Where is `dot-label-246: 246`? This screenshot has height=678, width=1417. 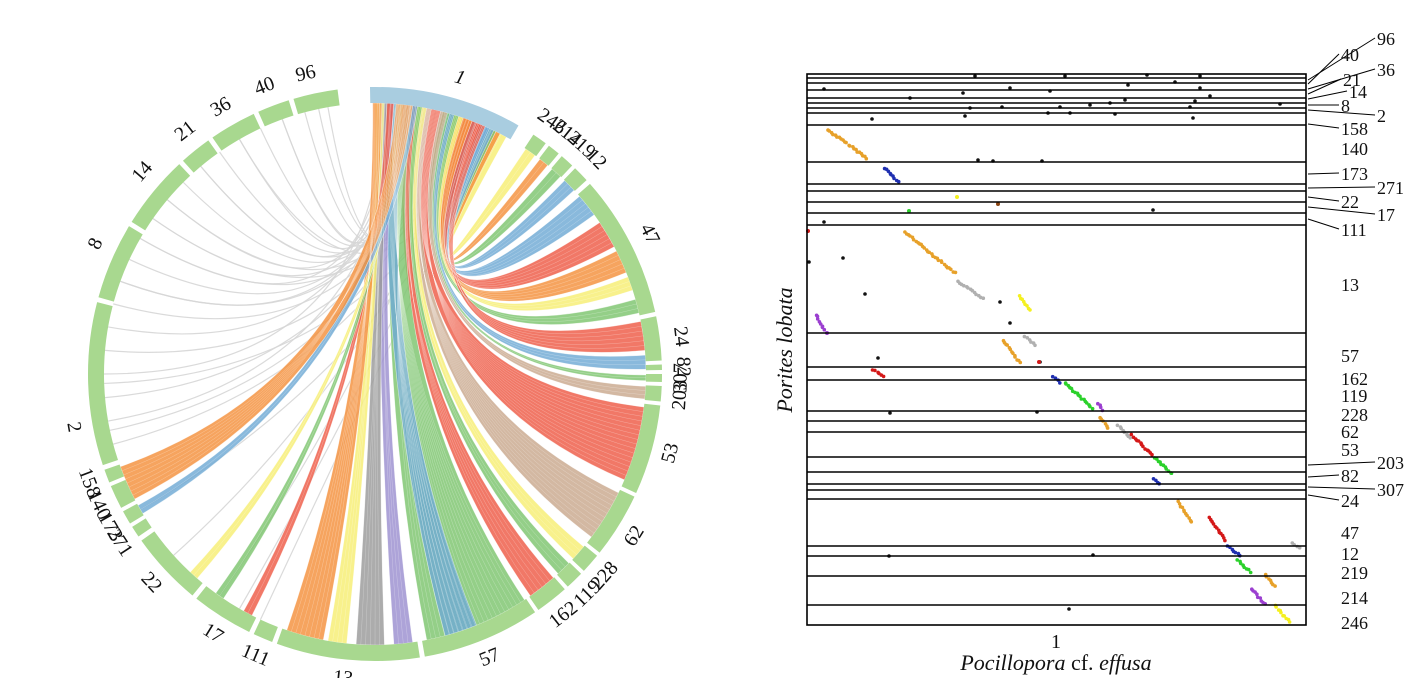
dot-label-246: 246 is located at coordinates (1354, 623).